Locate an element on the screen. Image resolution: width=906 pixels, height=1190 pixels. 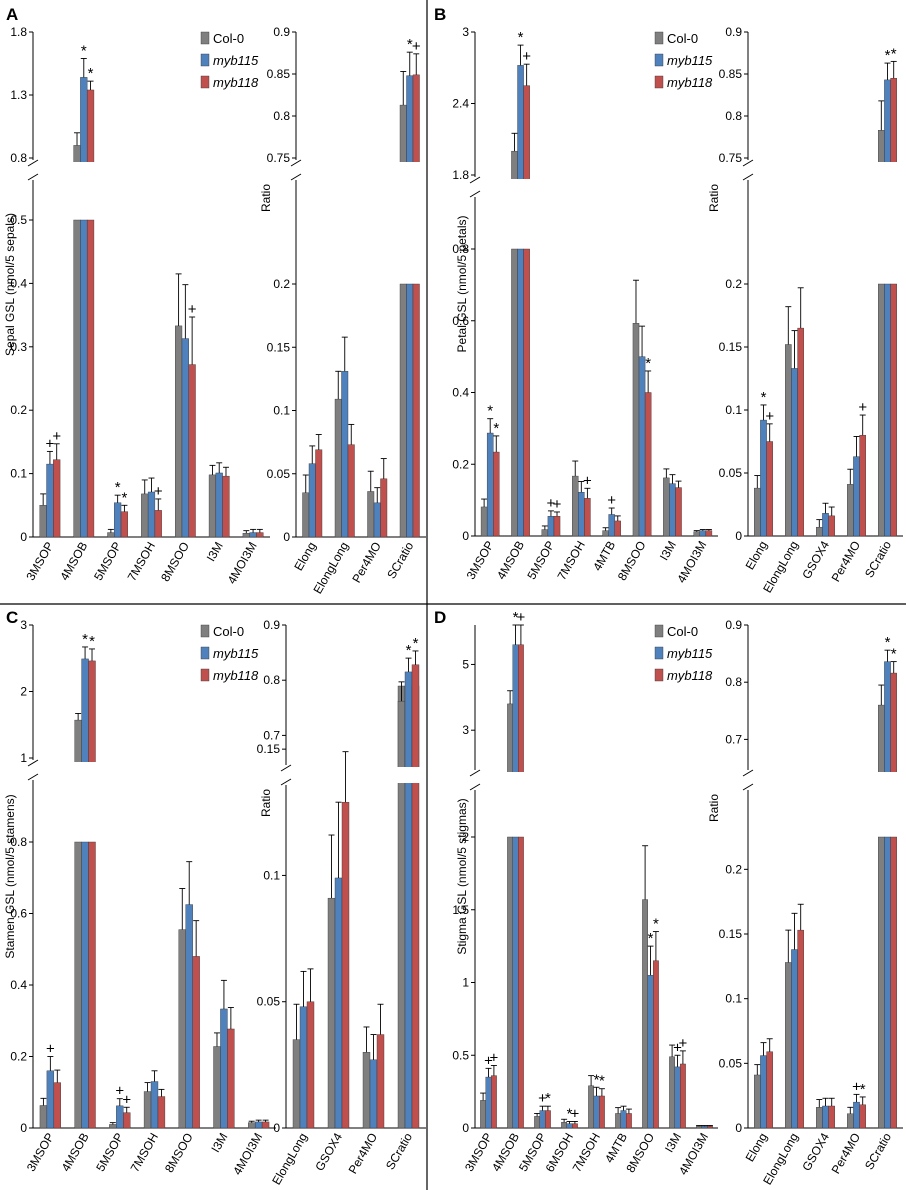
bar-col-0-i3m is located at coordinates (212, 506).